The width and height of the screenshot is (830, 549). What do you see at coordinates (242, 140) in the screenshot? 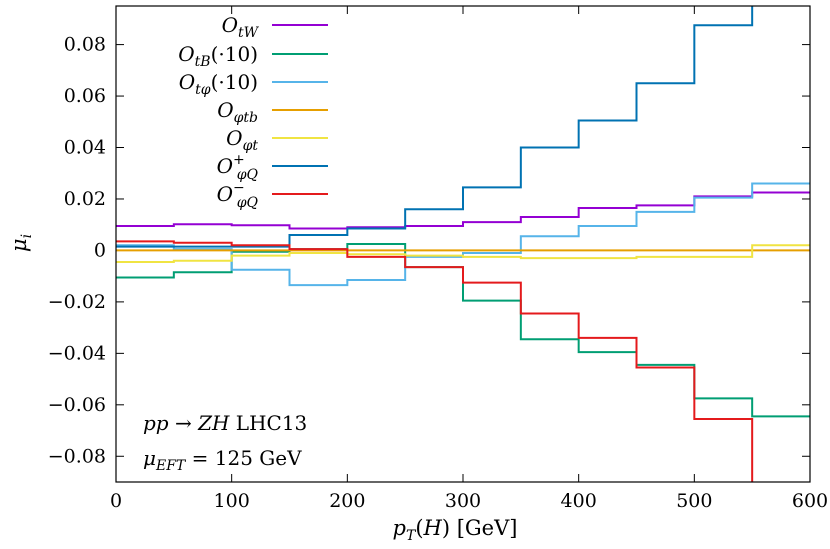
I see `legend-label-4: Oφt` at bounding box center [242, 140].